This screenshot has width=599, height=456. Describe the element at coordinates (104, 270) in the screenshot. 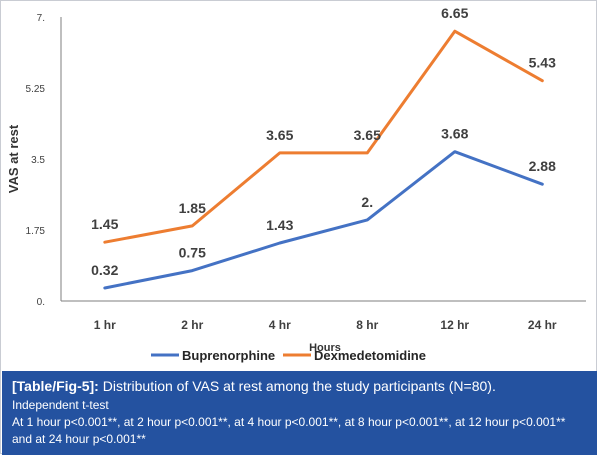

I see `data-label: 0.32` at that location.